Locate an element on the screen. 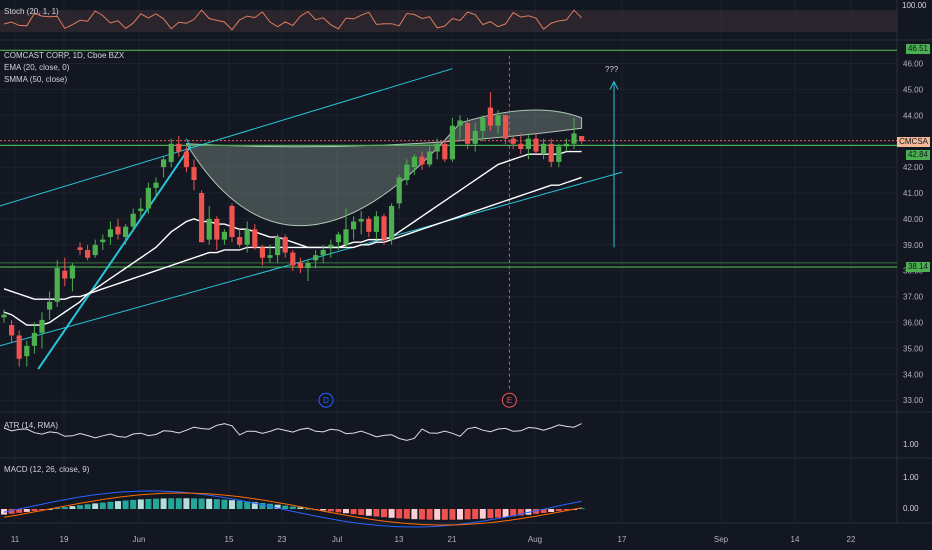  stoch-band is located at coordinates (448, 21).